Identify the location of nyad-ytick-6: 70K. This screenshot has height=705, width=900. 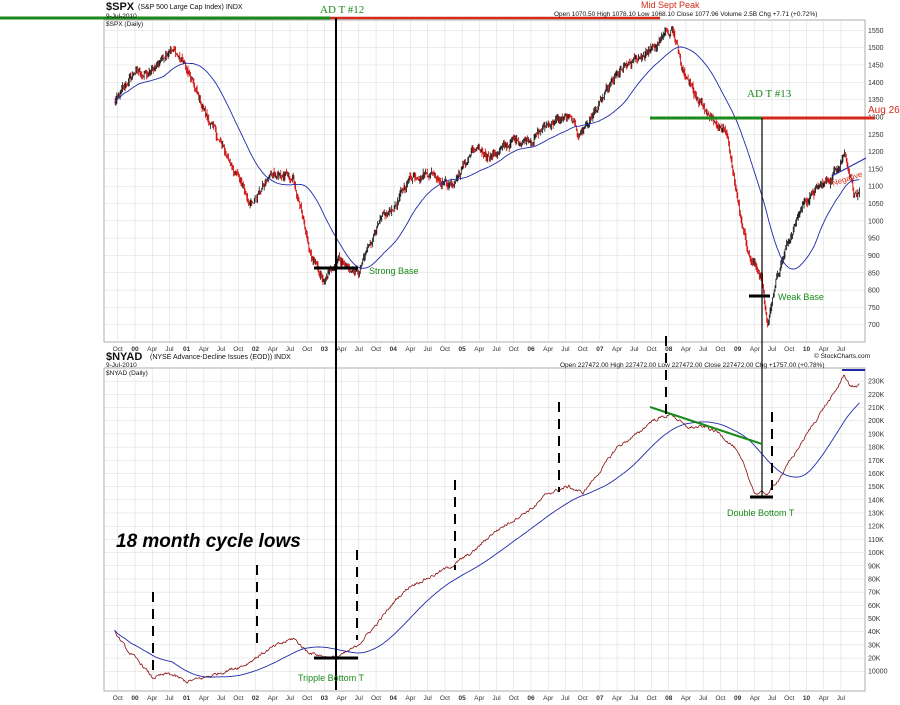
(874, 593).